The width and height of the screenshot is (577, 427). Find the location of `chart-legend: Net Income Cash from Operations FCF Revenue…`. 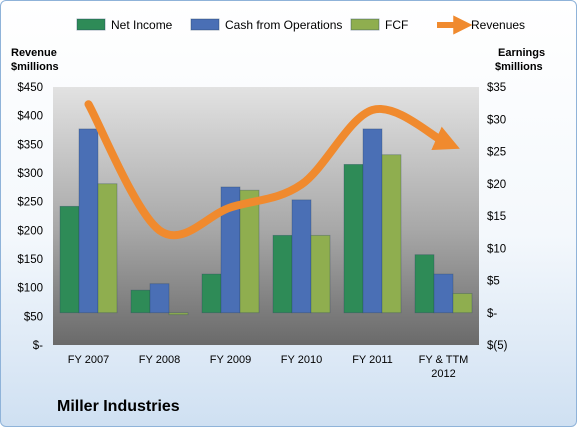

chart-legend: Net Income Cash from Operations FCF Revenue… is located at coordinates (300, 25).